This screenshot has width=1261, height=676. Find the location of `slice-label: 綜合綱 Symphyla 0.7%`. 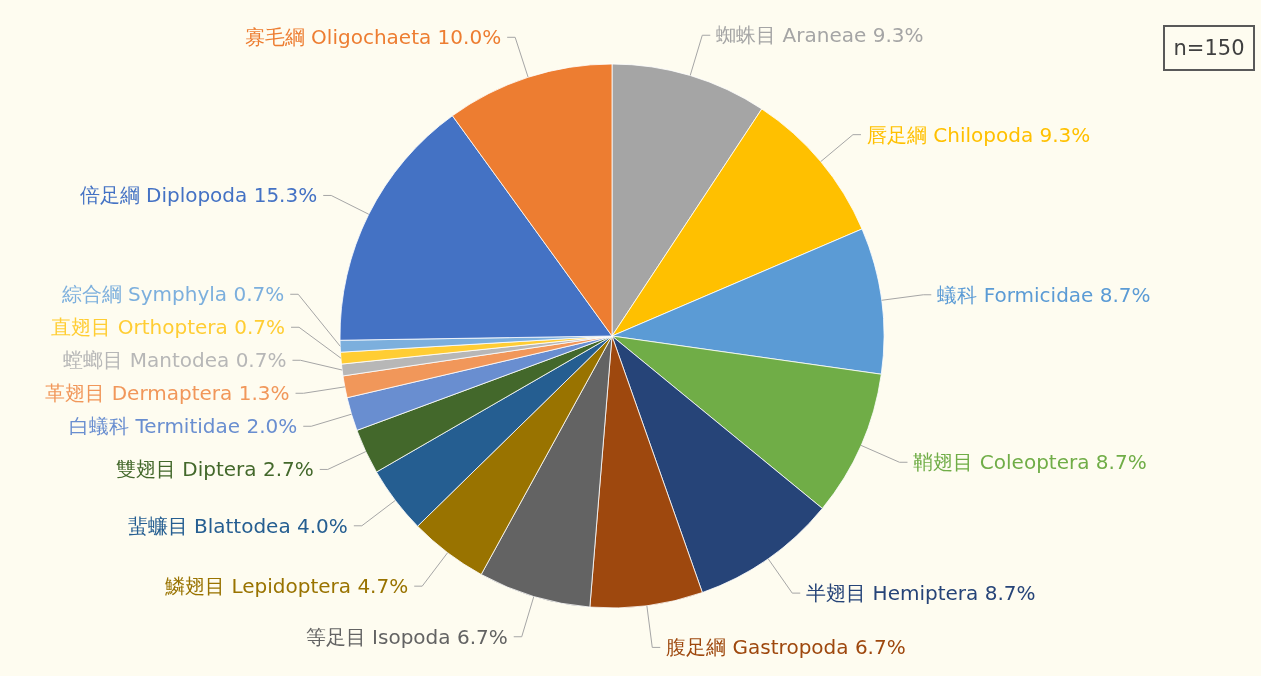

slice-label: 綜合綱 Symphyla 0.7% is located at coordinates (172, 294).